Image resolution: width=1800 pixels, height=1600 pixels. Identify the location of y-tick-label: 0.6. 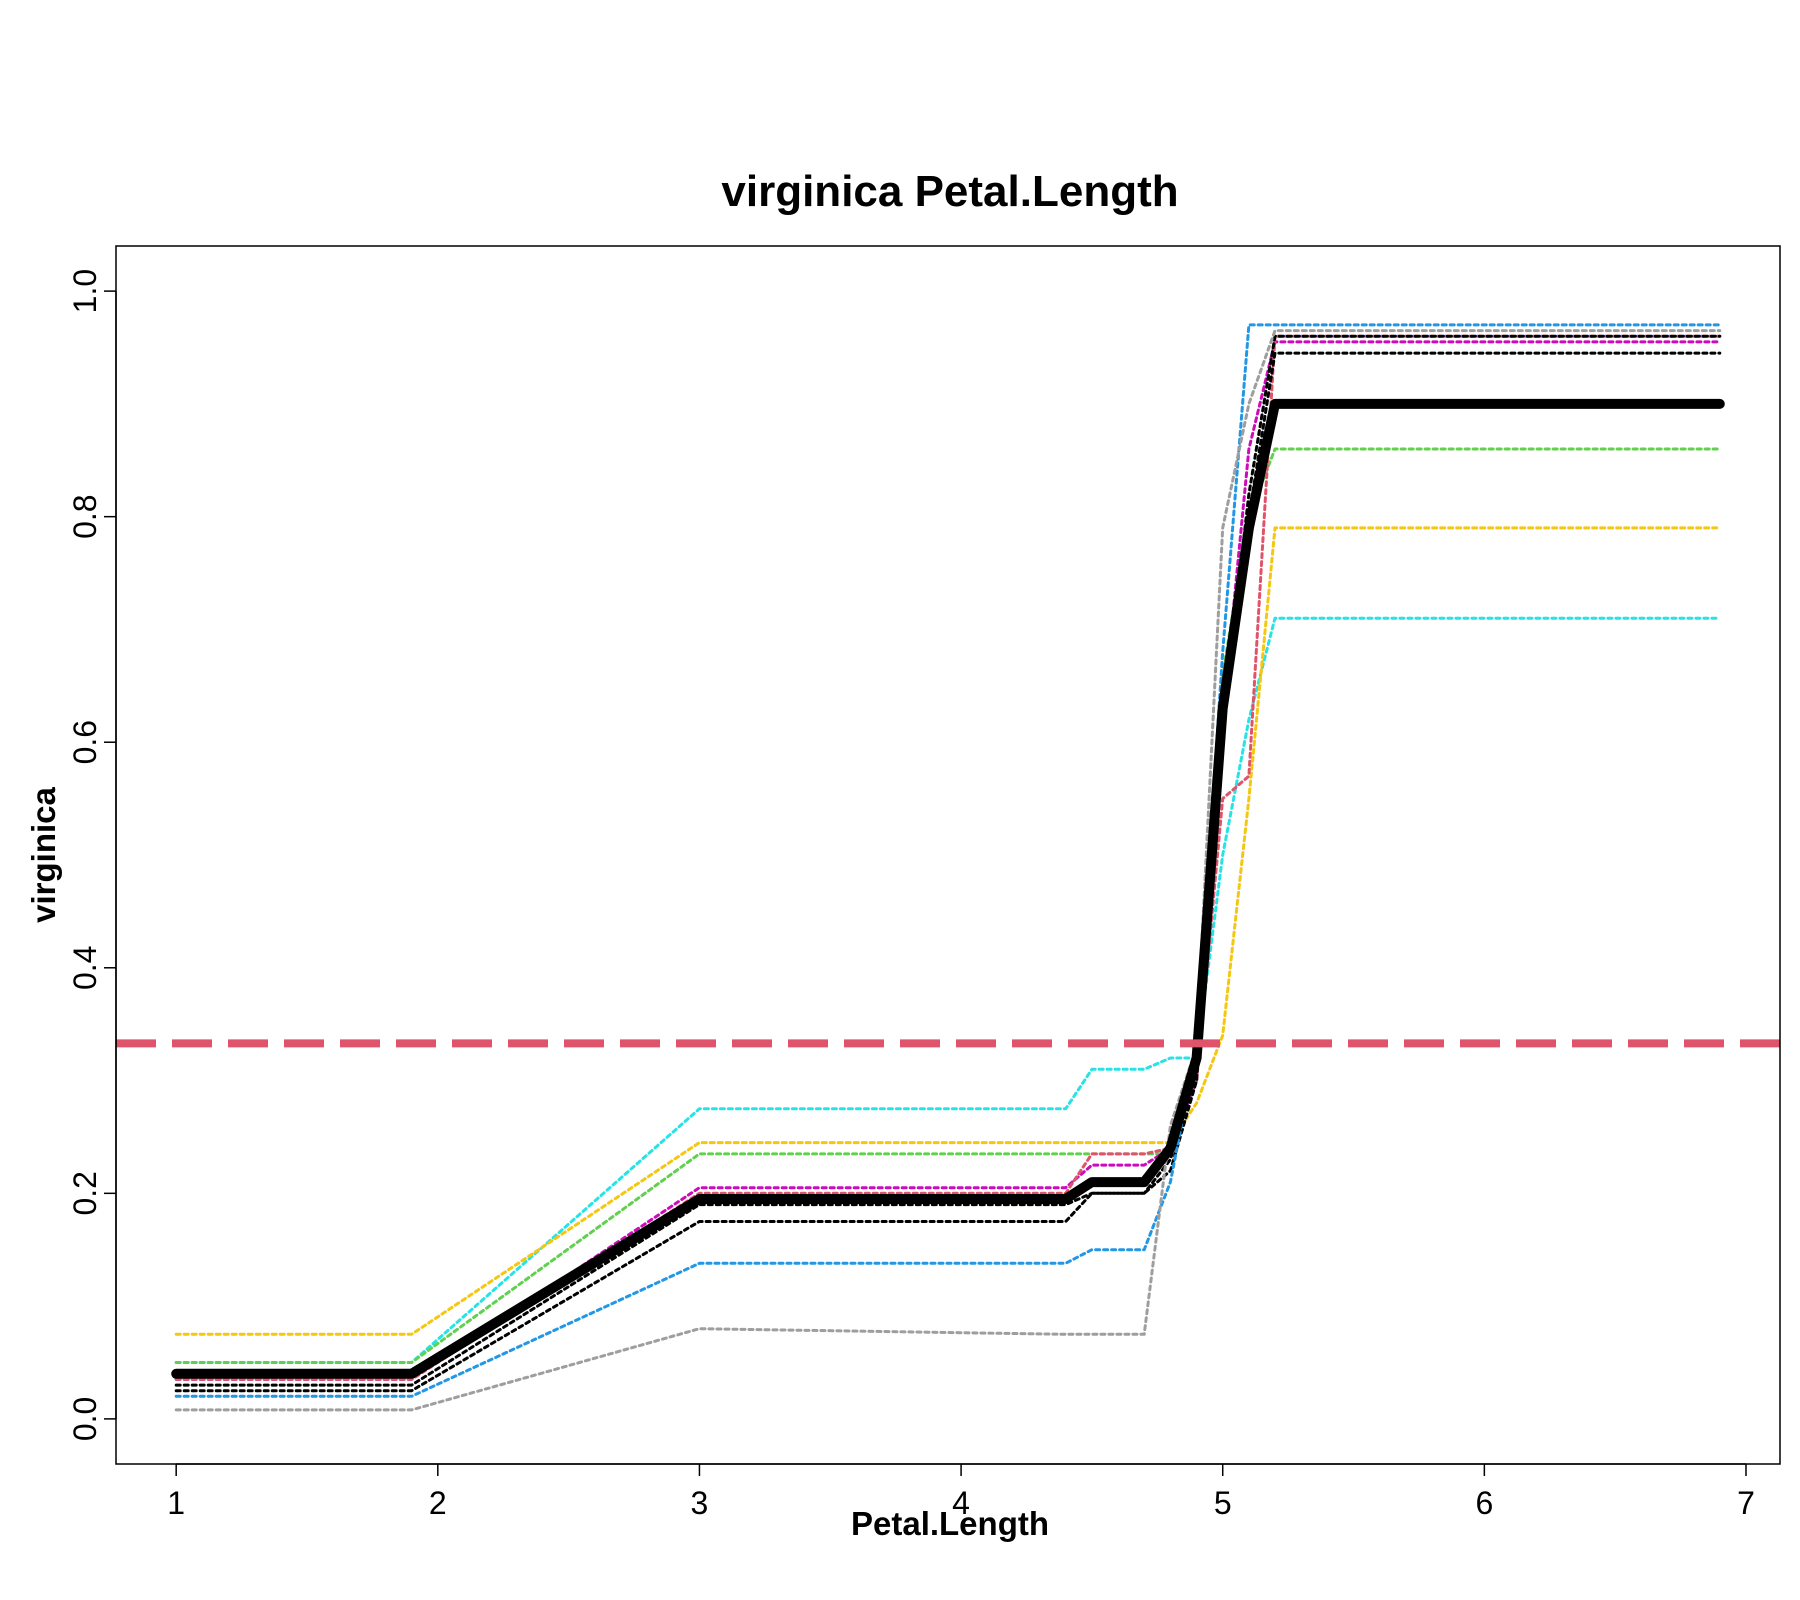
(85, 742).